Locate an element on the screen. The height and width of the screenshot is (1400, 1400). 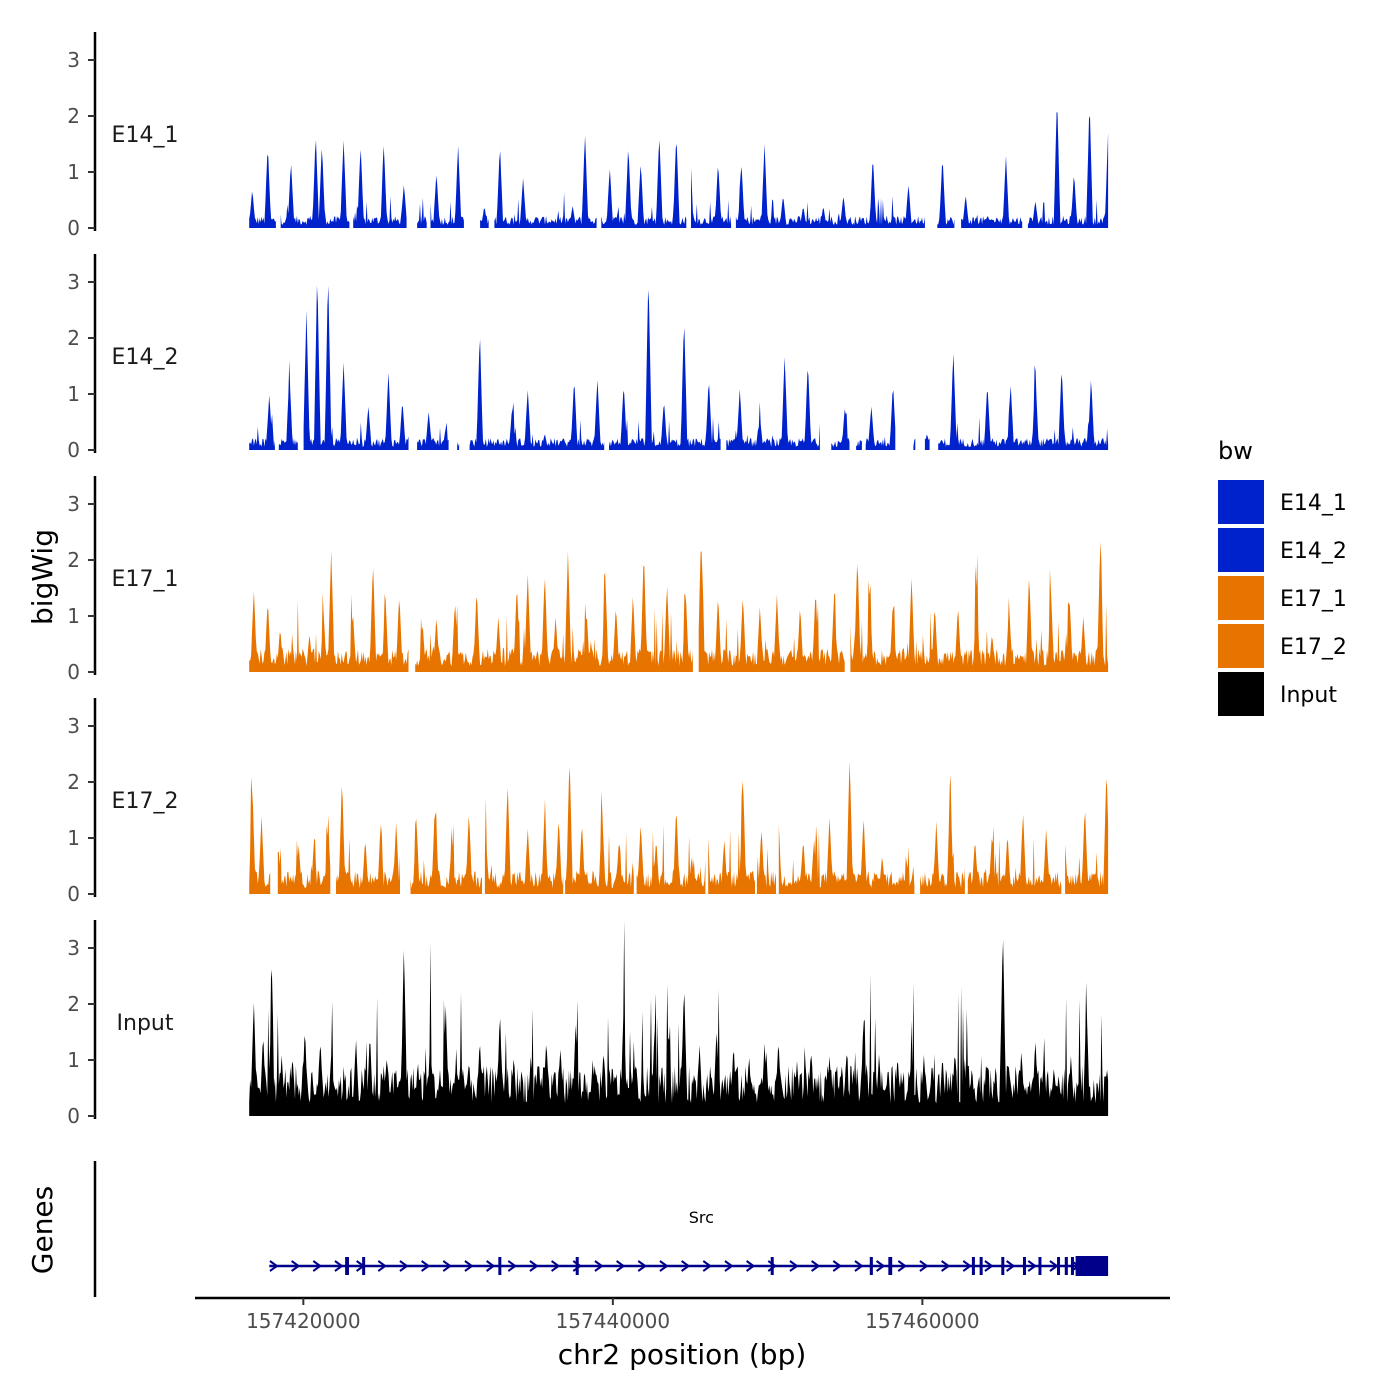
legend-label: E14_2 is located at coordinates (1313, 551).